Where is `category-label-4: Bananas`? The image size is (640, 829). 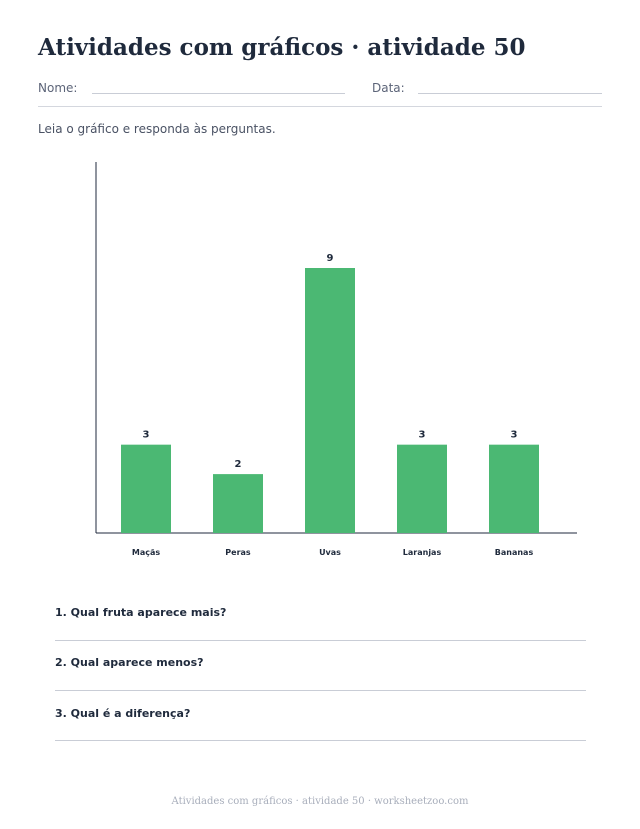
category-label-4: Bananas is located at coordinates (514, 552).